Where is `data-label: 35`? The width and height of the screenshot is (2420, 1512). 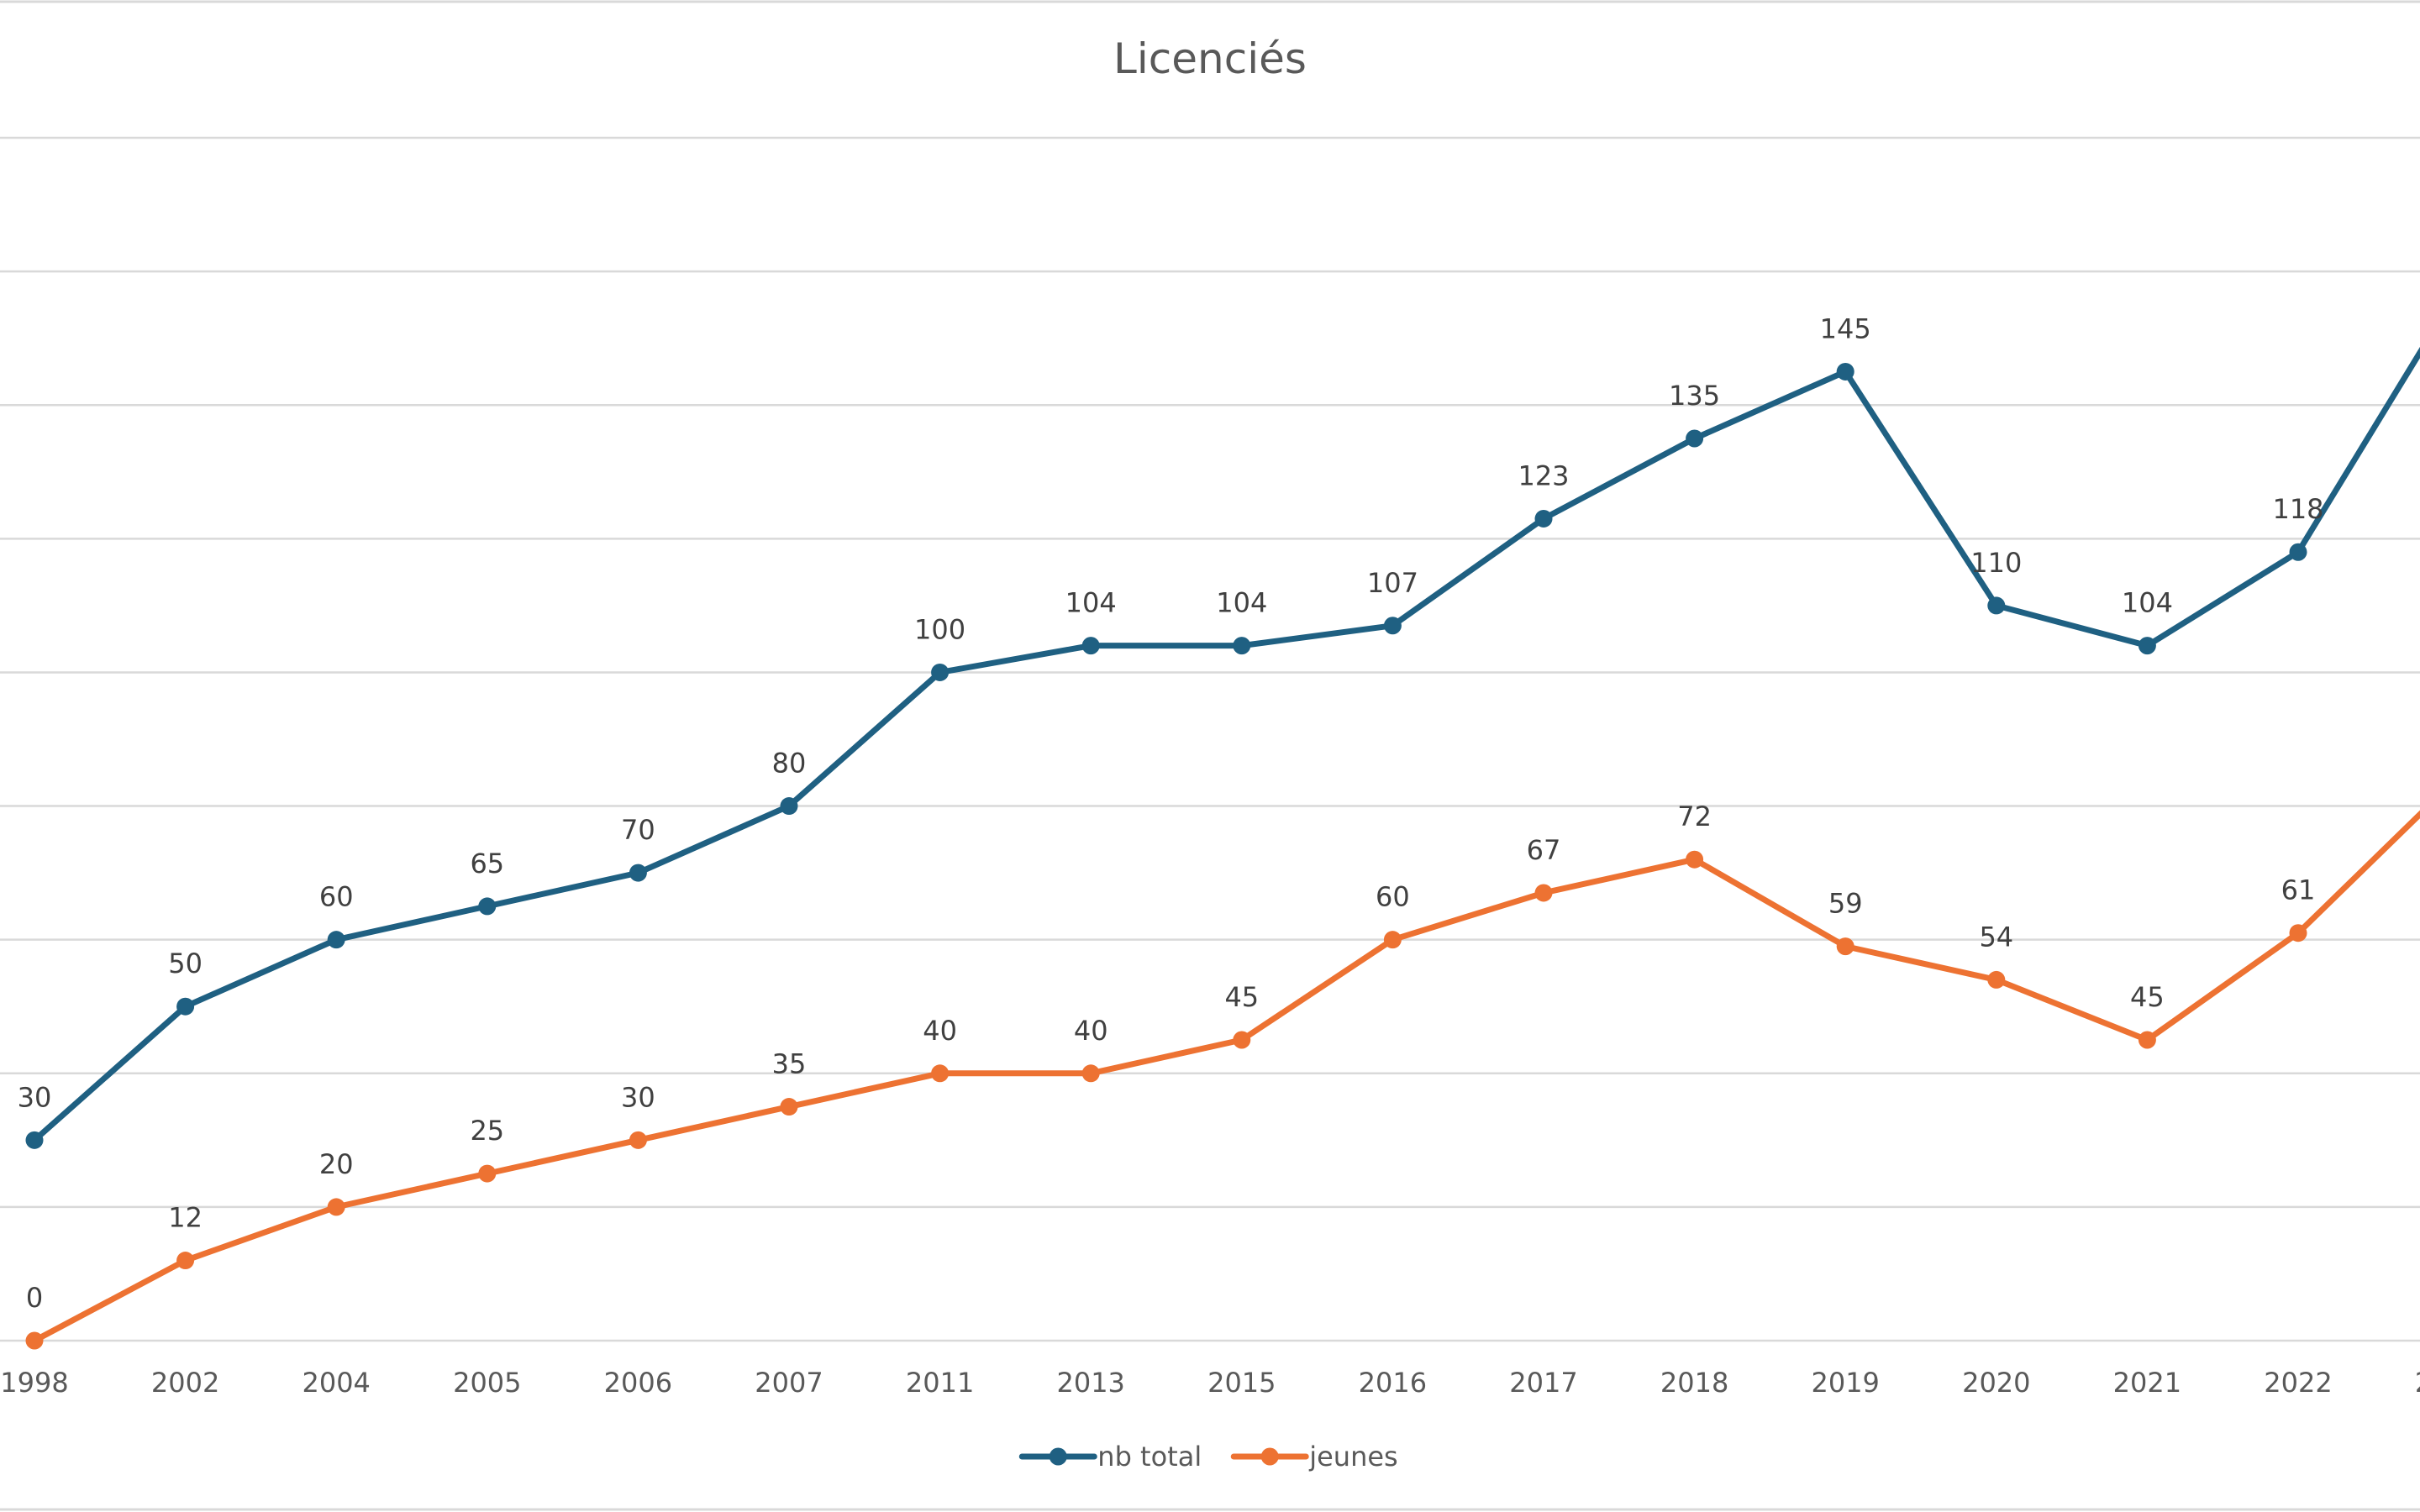 data-label: 35 is located at coordinates (789, 1064).